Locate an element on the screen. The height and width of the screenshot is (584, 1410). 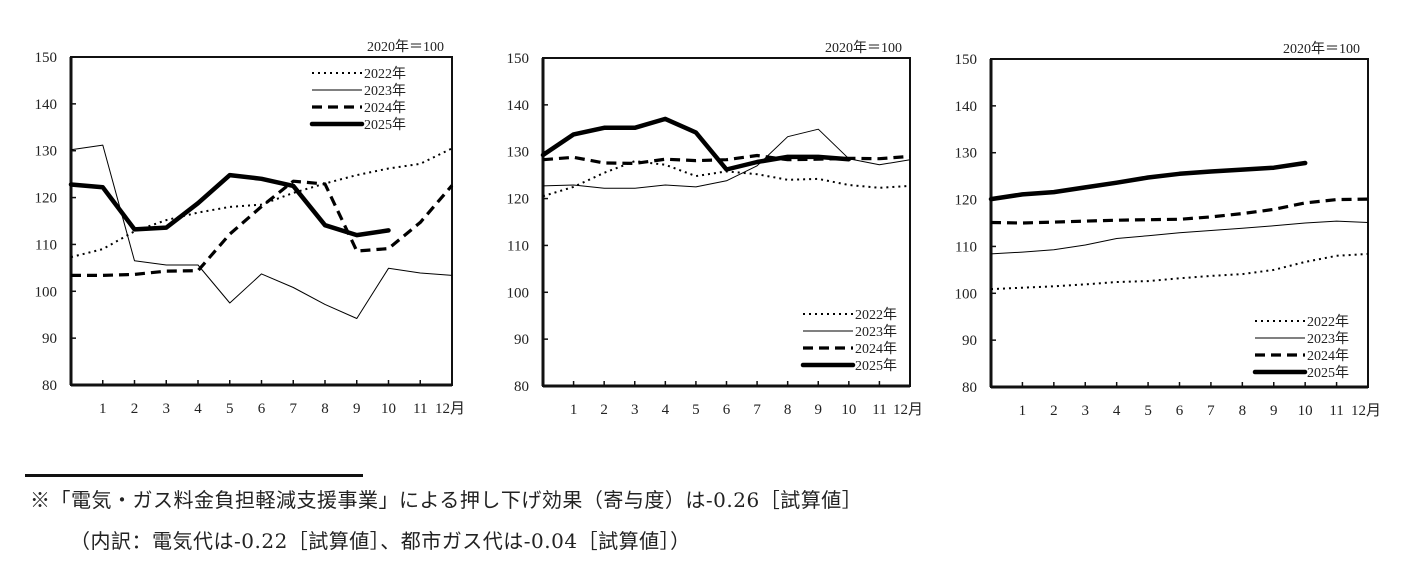
footnote-line-2: （内訳：電気代は-0.22［試算値］、都市ガス代は-0.04［試算値］） is located at coordinates (380, 541).